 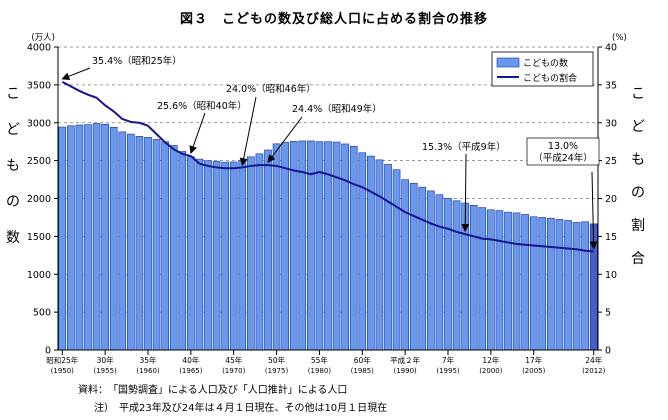 What do you see at coordinates (611, 161) in the screenshot?
I see `y-tick-label-right: 25` at bounding box center [611, 161].